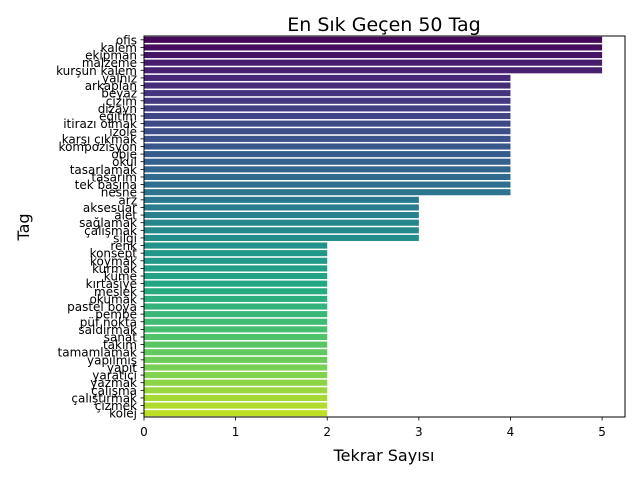 Image resolution: width=640 pixels, height=480 pixels. I want to click on y-tick-label: saldırmak, so click(107, 330).